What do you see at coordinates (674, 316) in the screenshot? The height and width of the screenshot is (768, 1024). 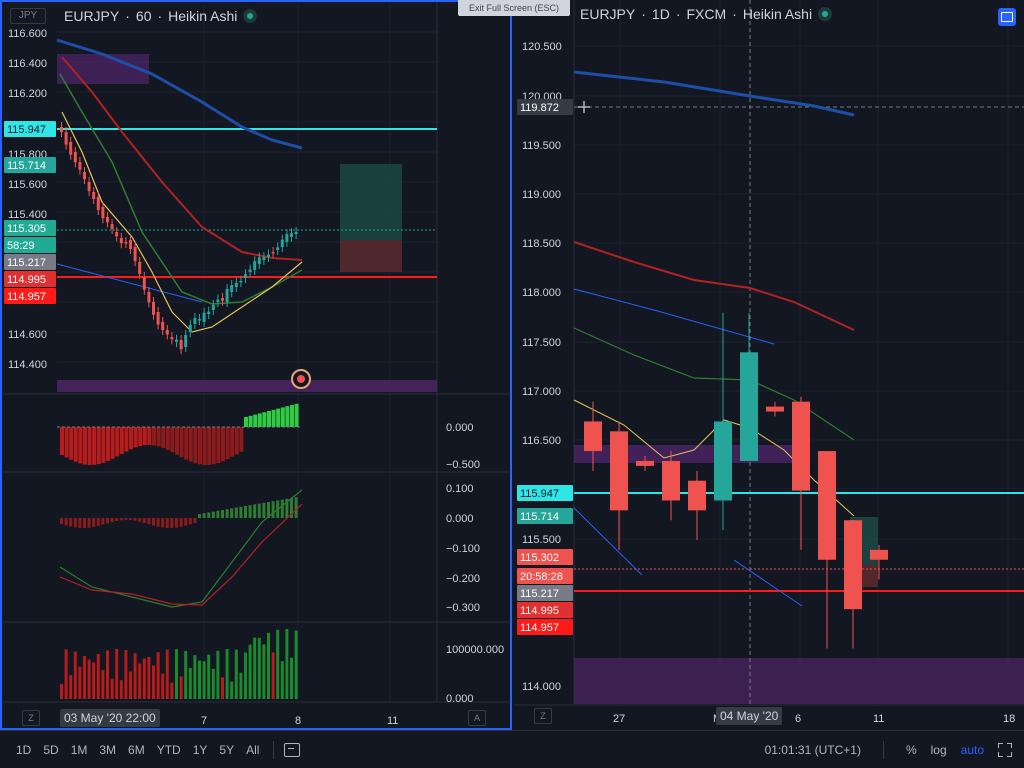 I see `daily-trend-line-upper` at bounding box center [674, 316].